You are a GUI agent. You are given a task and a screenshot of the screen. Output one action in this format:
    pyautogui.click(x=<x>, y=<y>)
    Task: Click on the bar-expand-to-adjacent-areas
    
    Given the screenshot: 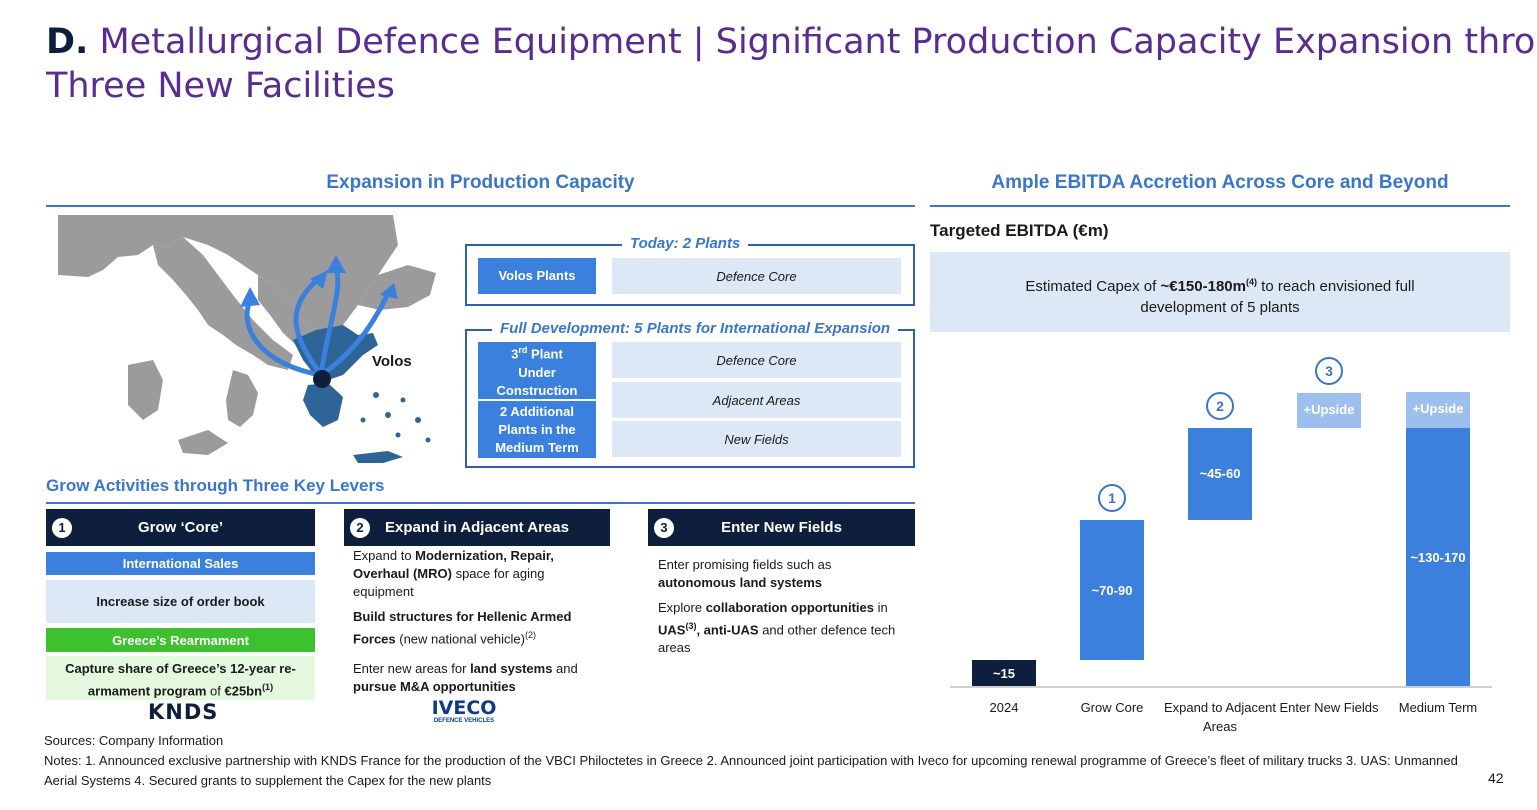 What is the action you would take?
    pyautogui.click(x=1220, y=473)
    